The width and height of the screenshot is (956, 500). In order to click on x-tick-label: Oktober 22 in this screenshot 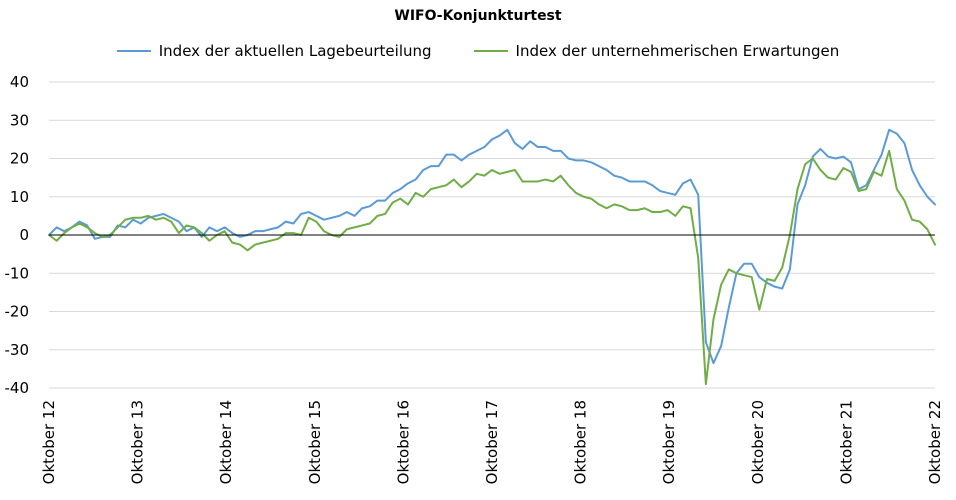, I will do `click(935, 442)`.